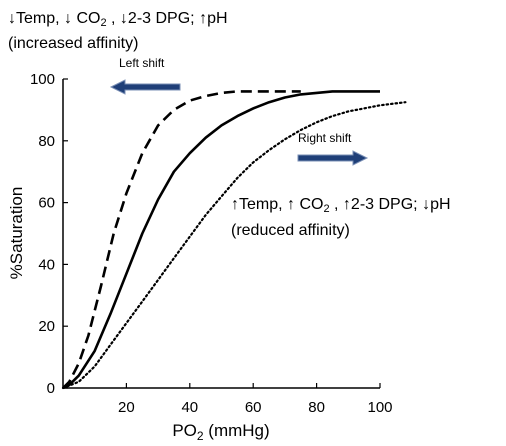 The width and height of the screenshot is (506, 446). I want to click on y-tick-label-80: 80, so click(46, 141).